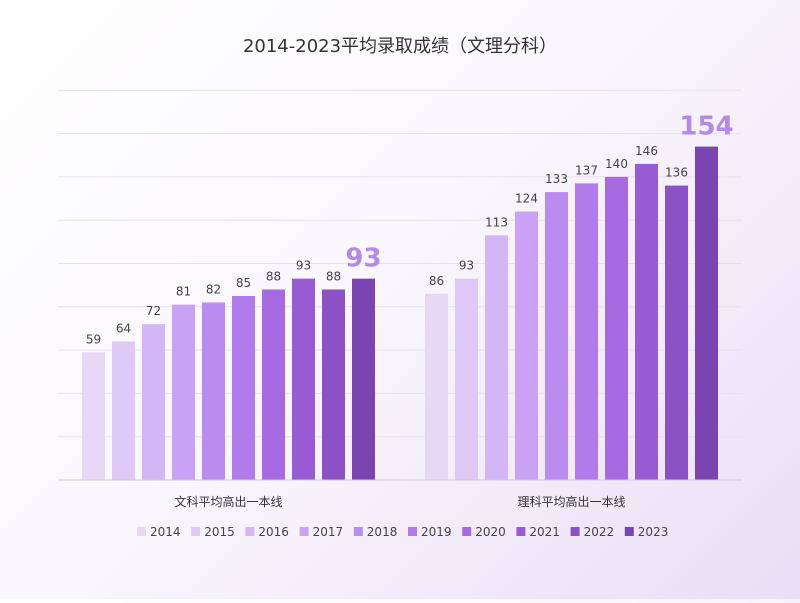  Describe the element at coordinates (382, 532) in the screenshot. I see `legend-label: 2018` at that location.